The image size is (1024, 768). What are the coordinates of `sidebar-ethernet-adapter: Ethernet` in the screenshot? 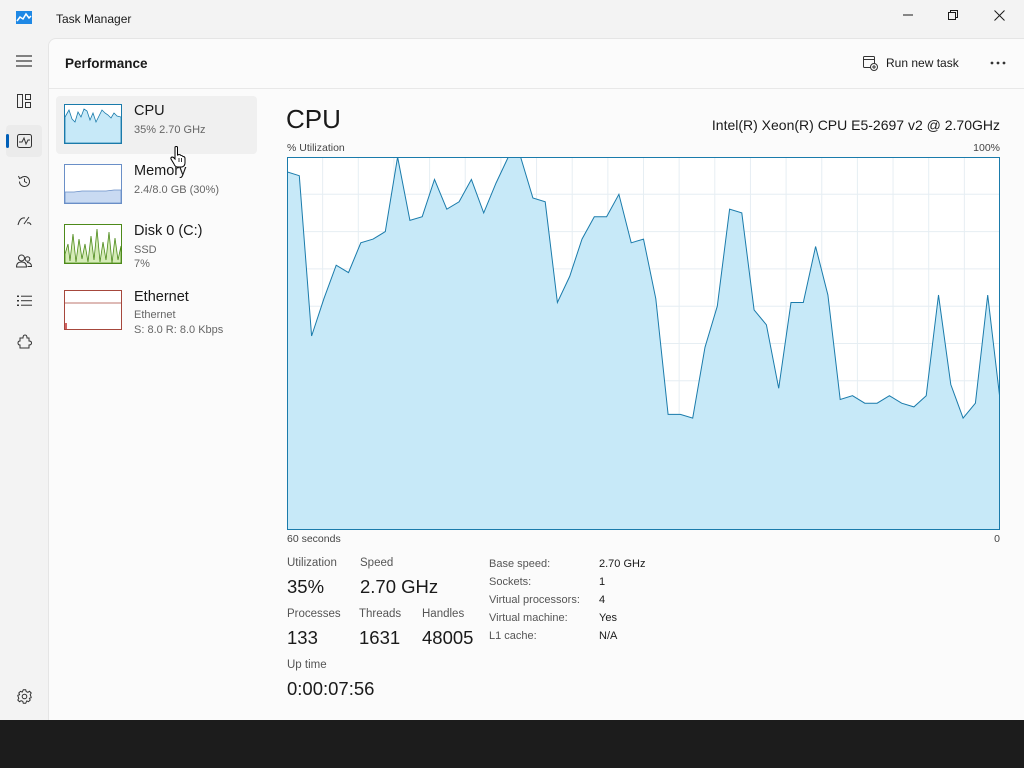 It's located at (155, 315).